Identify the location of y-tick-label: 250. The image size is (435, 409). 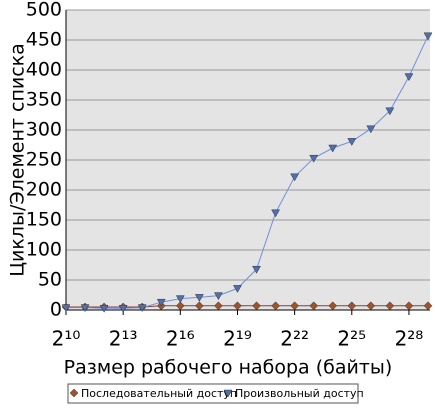
(44, 160).